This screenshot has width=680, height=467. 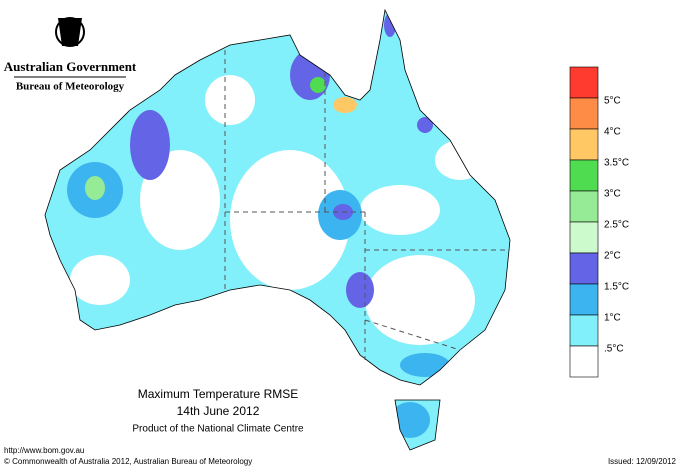 I want to click on legend-label: 2°C, so click(x=612, y=256).